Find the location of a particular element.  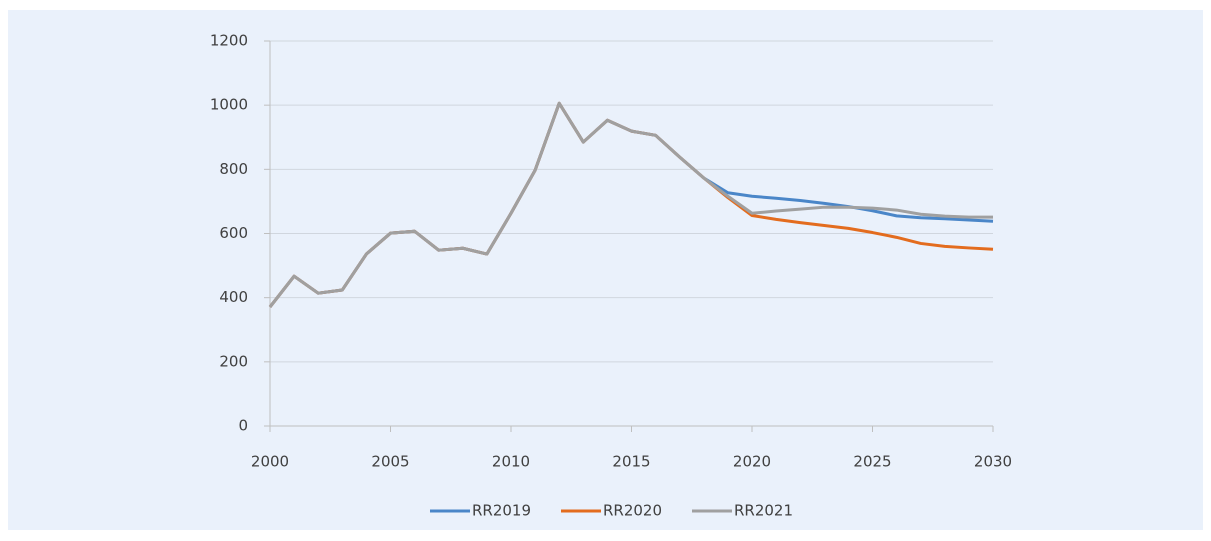

legend-label: RR2021 is located at coordinates (763, 511).